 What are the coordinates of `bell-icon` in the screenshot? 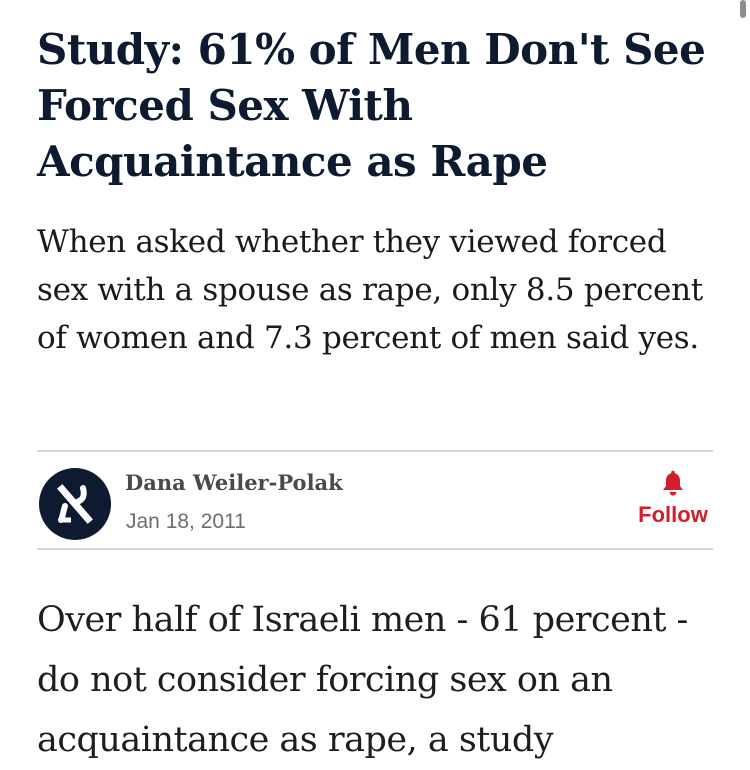 It's located at (673, 483).